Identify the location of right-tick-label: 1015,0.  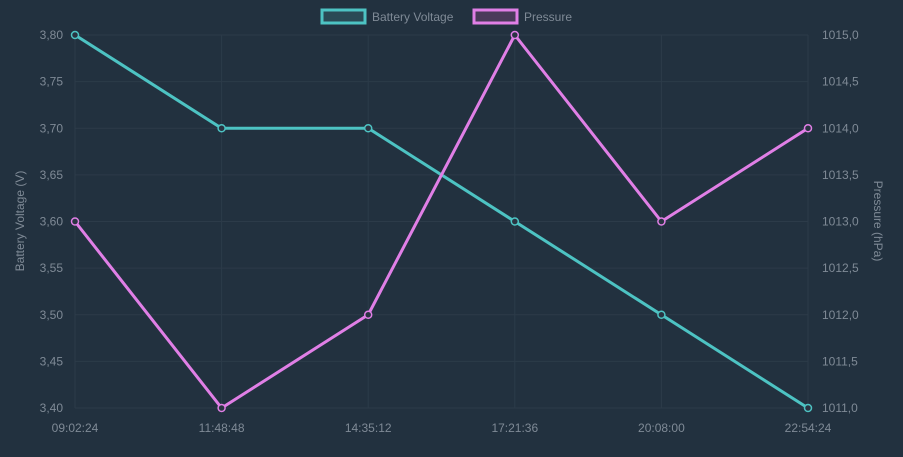
(840, 35).